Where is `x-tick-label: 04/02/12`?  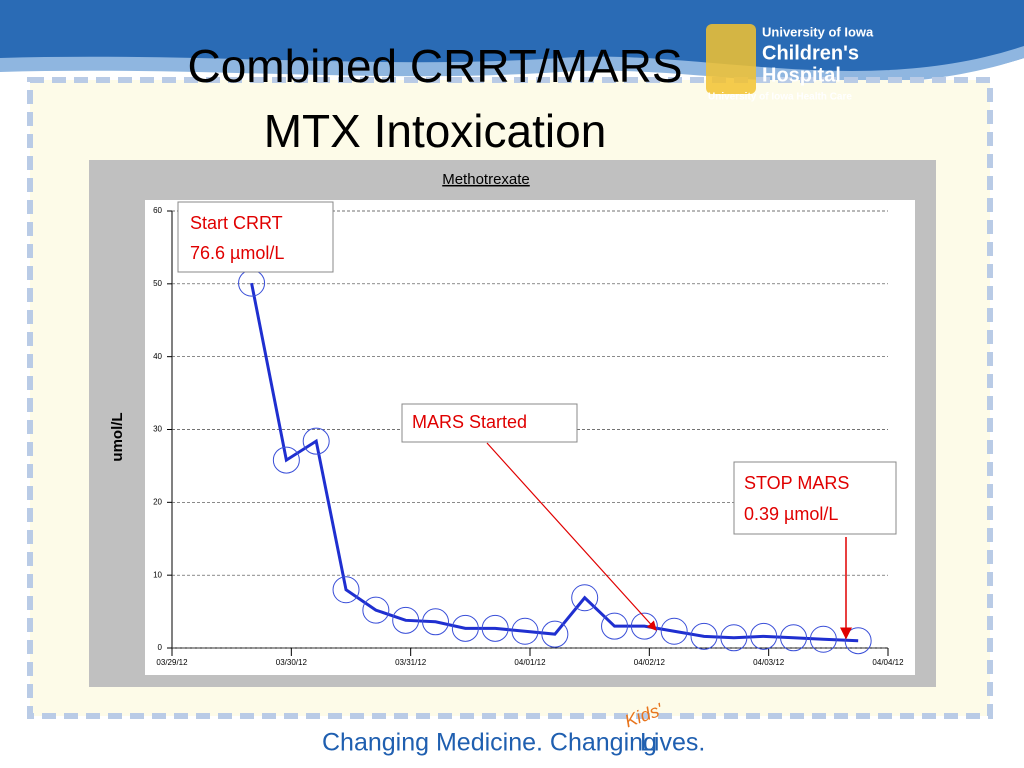
x-tick-label: 04/02/12 is located at coordinates (650, 662).